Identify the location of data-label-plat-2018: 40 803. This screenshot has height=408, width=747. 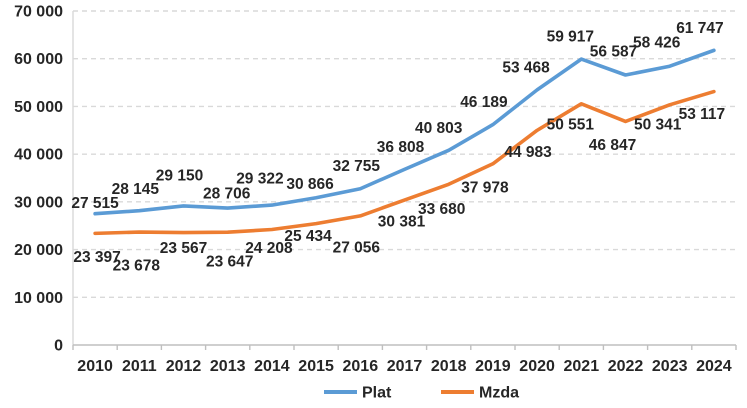
(439, 128).